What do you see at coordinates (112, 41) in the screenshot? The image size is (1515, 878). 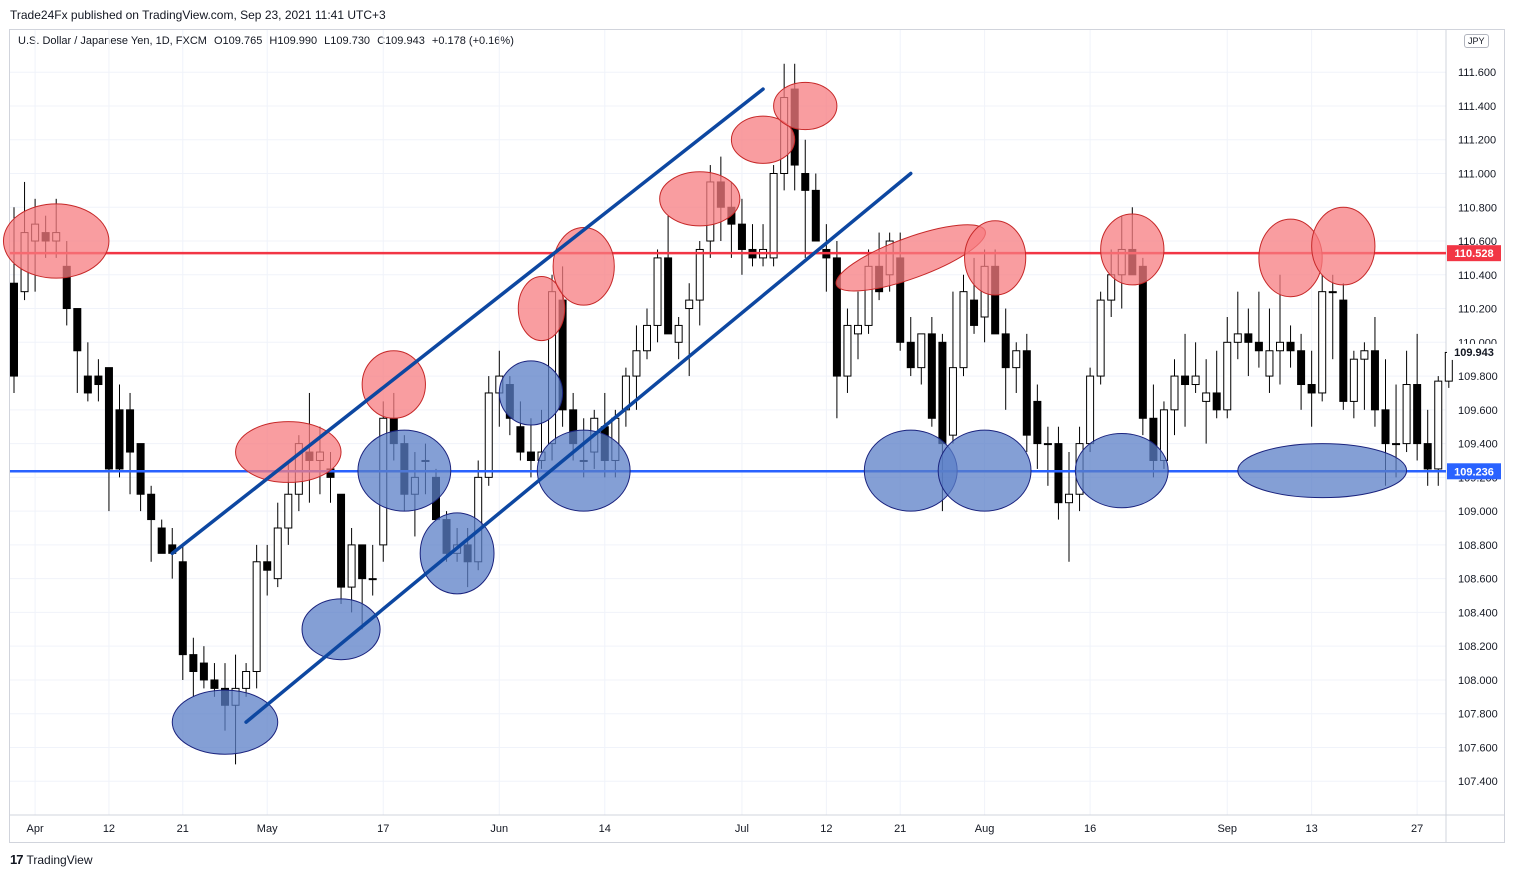 I see `symbol-name: U.S. Dollar / Japanese Yen, 1D, FXCM` at bounding box center [112, 41].